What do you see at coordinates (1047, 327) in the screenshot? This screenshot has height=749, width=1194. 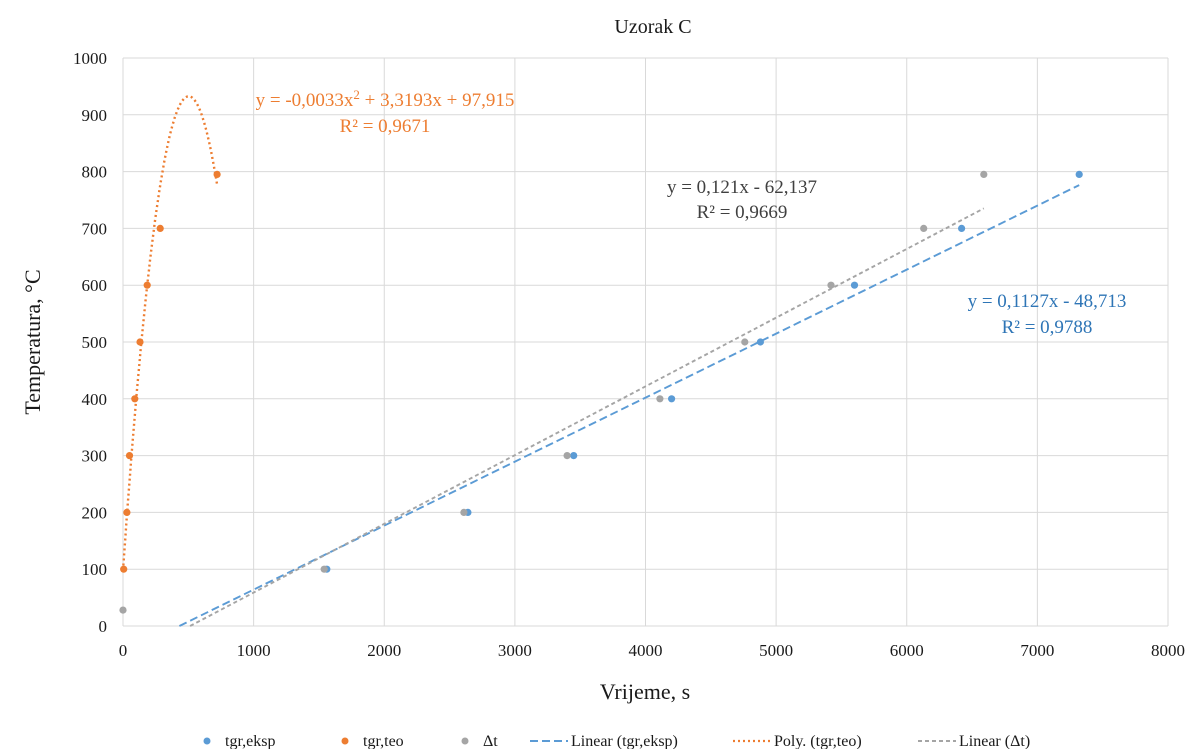 I see `linear-eksp-r2: R² = 0,9788` at bounding box center [1047, 327].